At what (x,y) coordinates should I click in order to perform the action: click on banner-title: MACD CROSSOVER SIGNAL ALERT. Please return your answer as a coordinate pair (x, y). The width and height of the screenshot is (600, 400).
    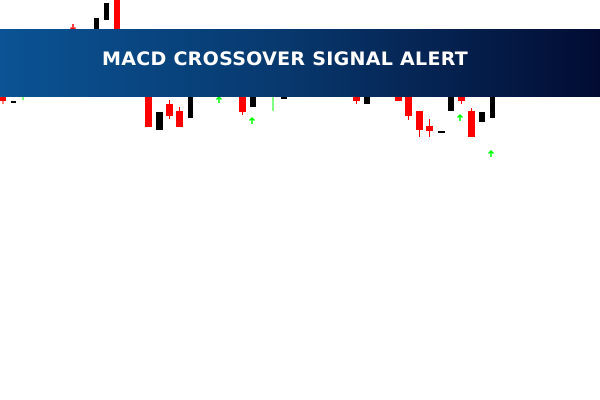
    Looking at the image, I should click on (285, 59).